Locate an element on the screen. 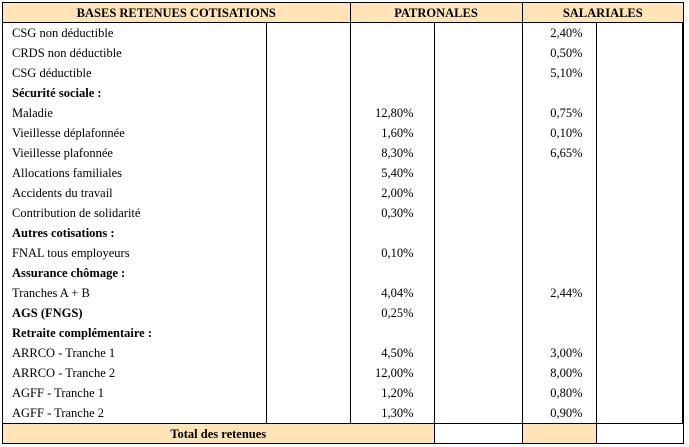 This screenshot has width=689, height=447. row-label: Maladie is located at coordinates (32, 112).